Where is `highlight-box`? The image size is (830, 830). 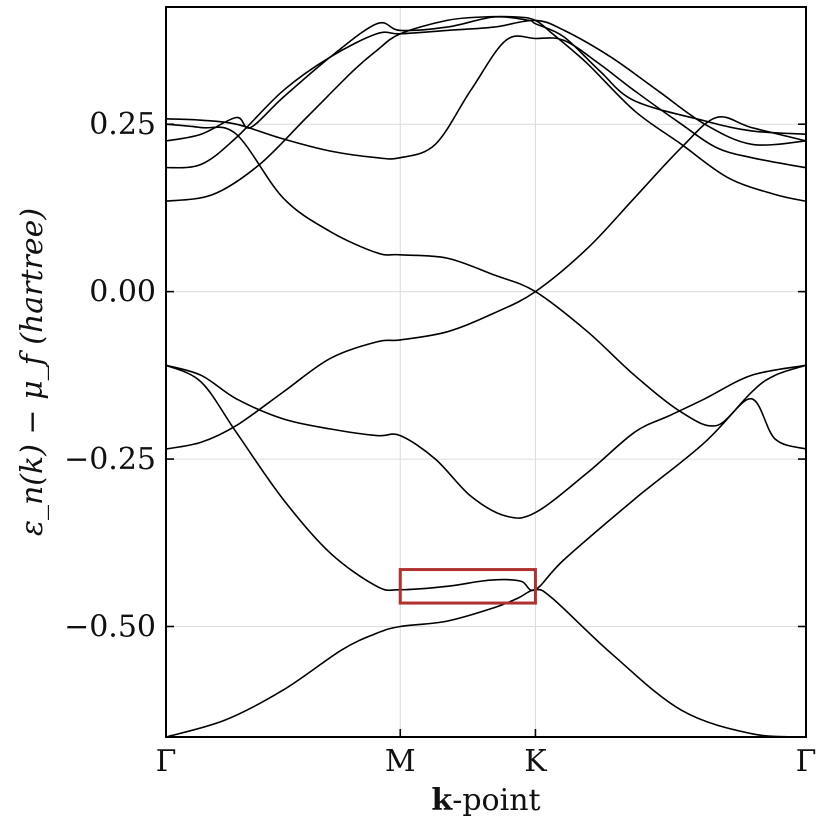
highlight-box is located at coordinates (467, 586).